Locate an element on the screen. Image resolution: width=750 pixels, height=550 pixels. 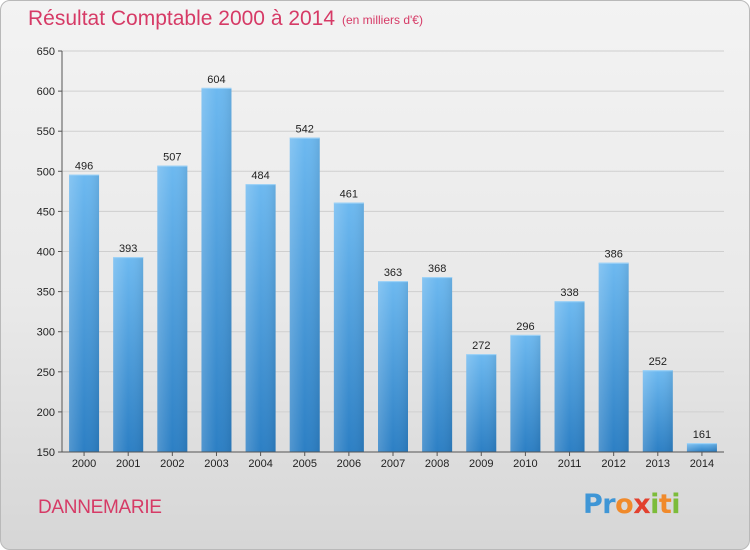
data-label: 252 is located at coordinates (658, 362).